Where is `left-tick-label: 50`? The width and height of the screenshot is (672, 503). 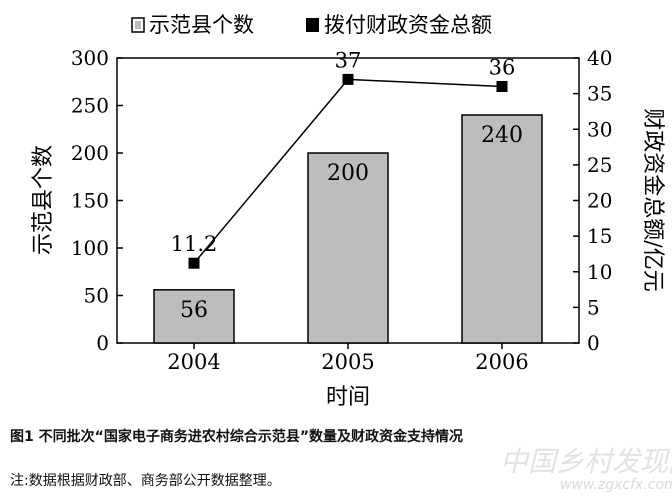
left-tick-label: 50 is located at coordinates (96, 296).